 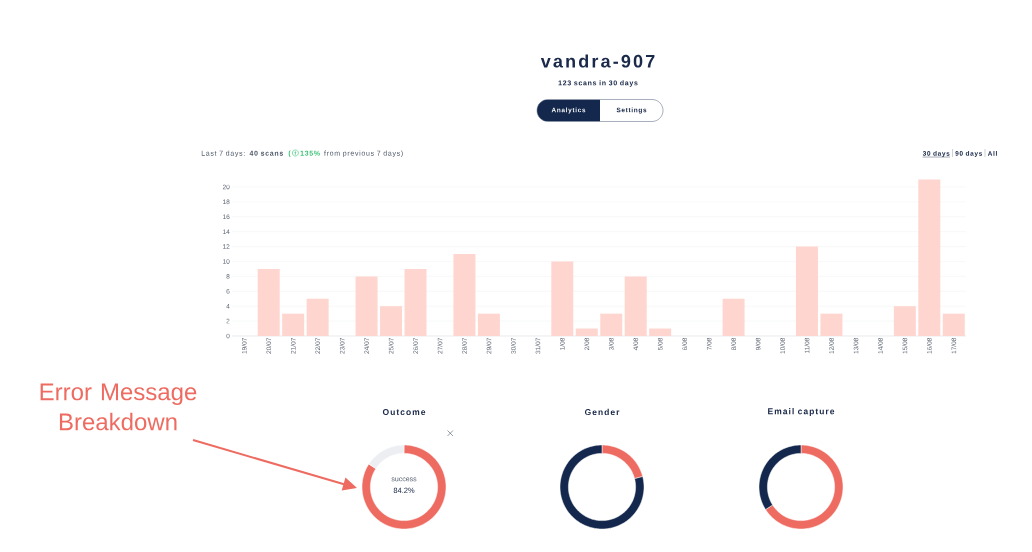 I want to click on chart-title: Gender, so click(x=602, y=412).